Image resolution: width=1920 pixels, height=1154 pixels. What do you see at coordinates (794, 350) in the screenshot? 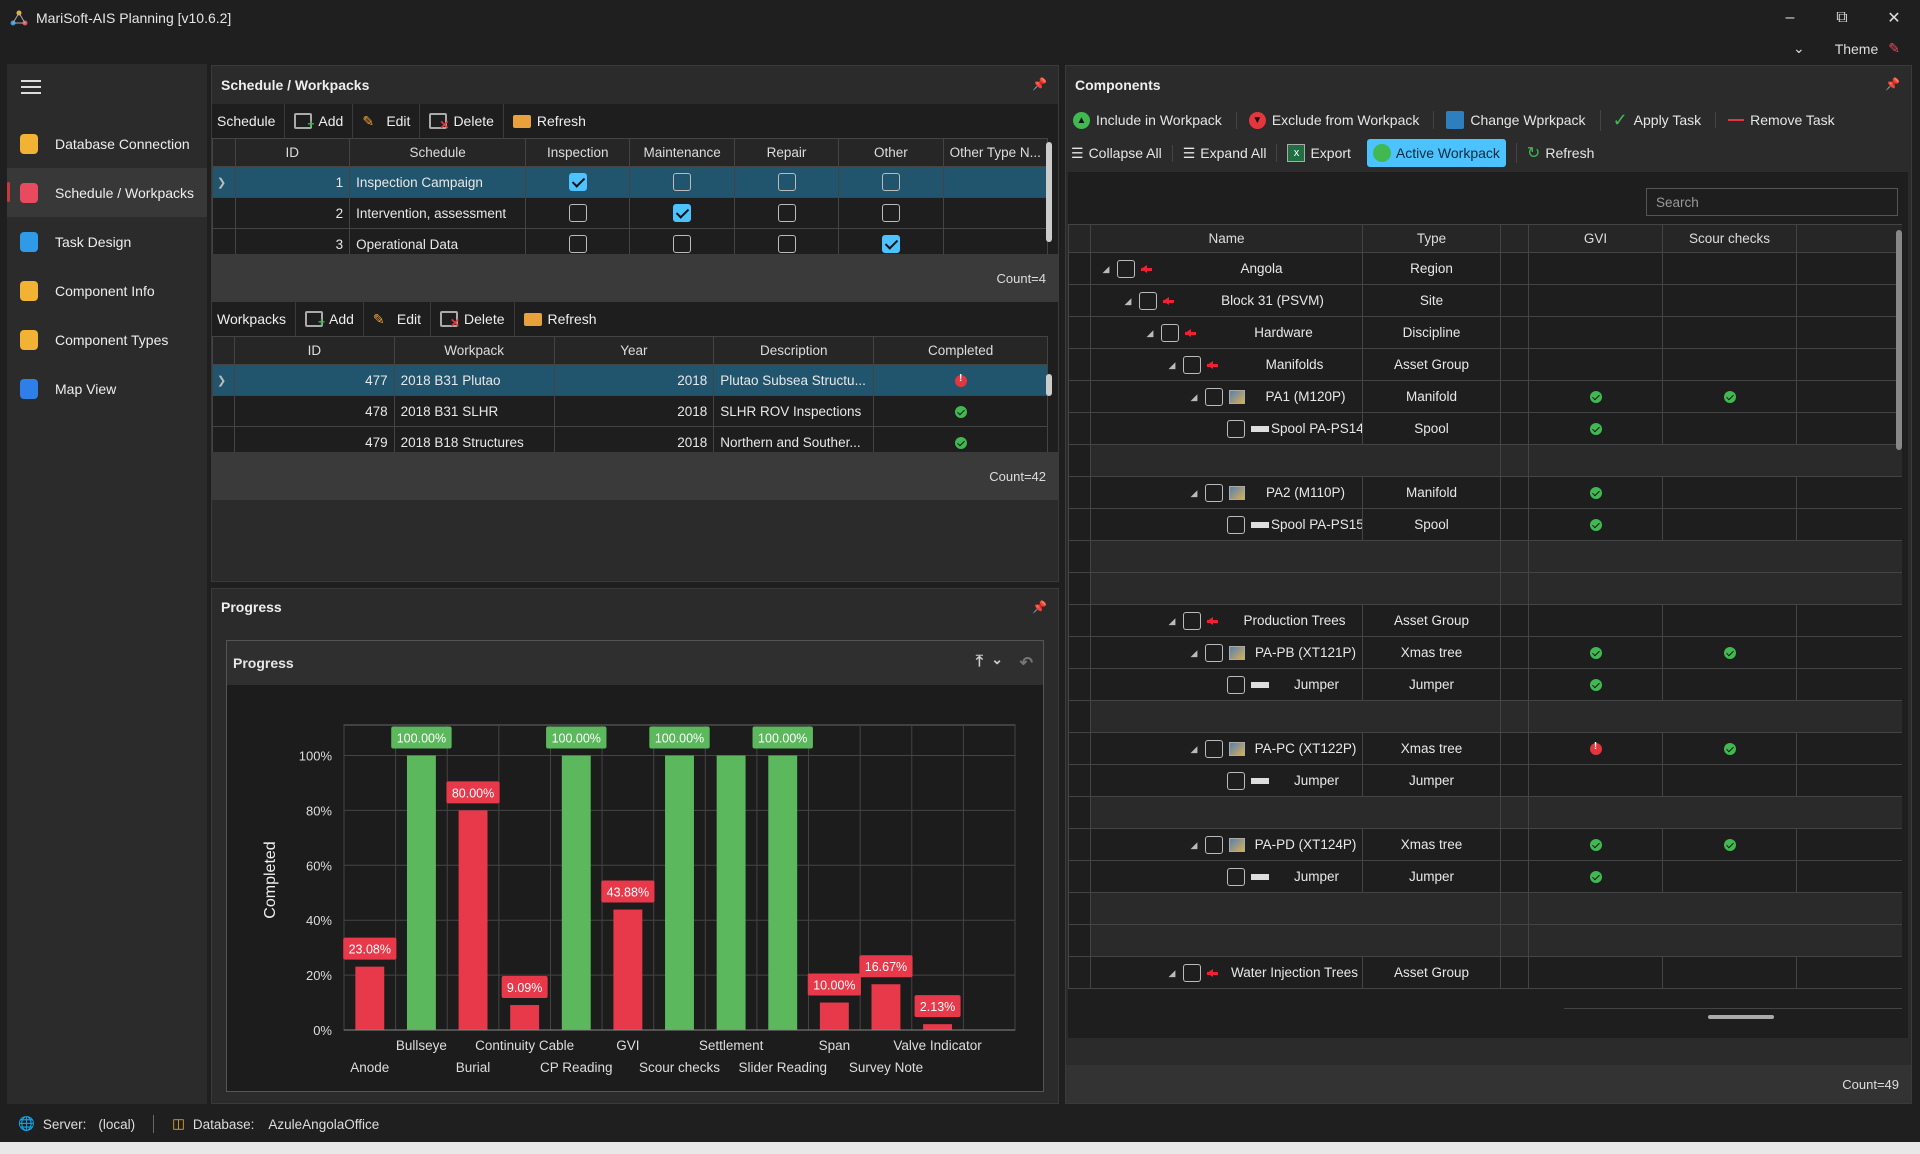
I see `column-header: Description` at bounding box center [794, 350].